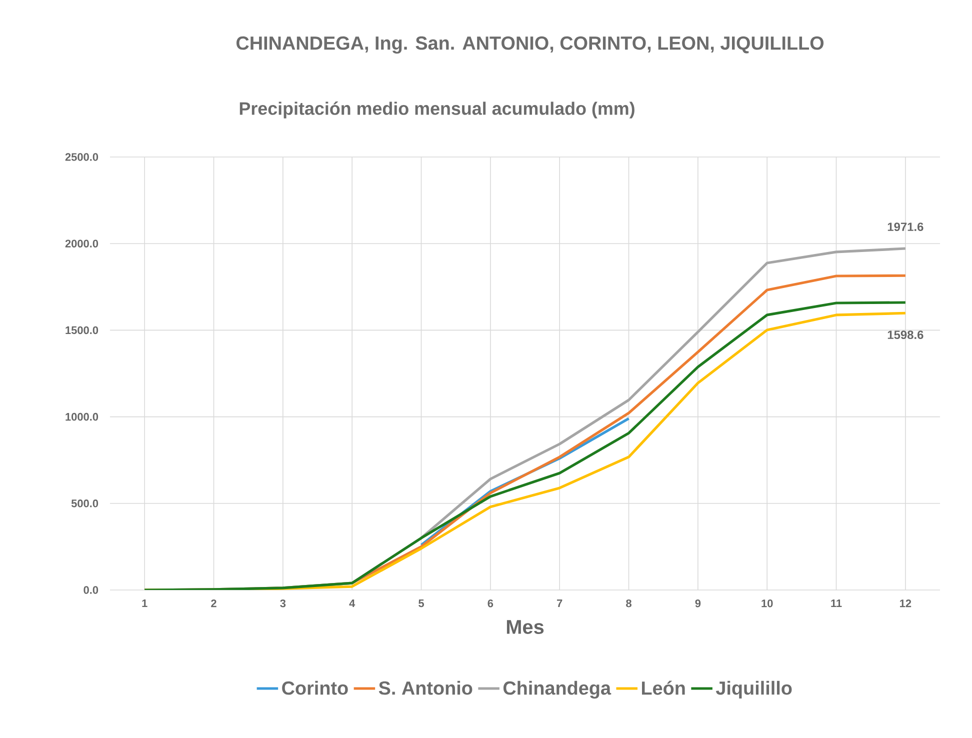 Image resolution: width=972 pixels, height=738 pixels. What do you see at coordinates (91, 590) in the screenshot?
I see `y-tick-label: 0.0` at bounding box center [91, 590].